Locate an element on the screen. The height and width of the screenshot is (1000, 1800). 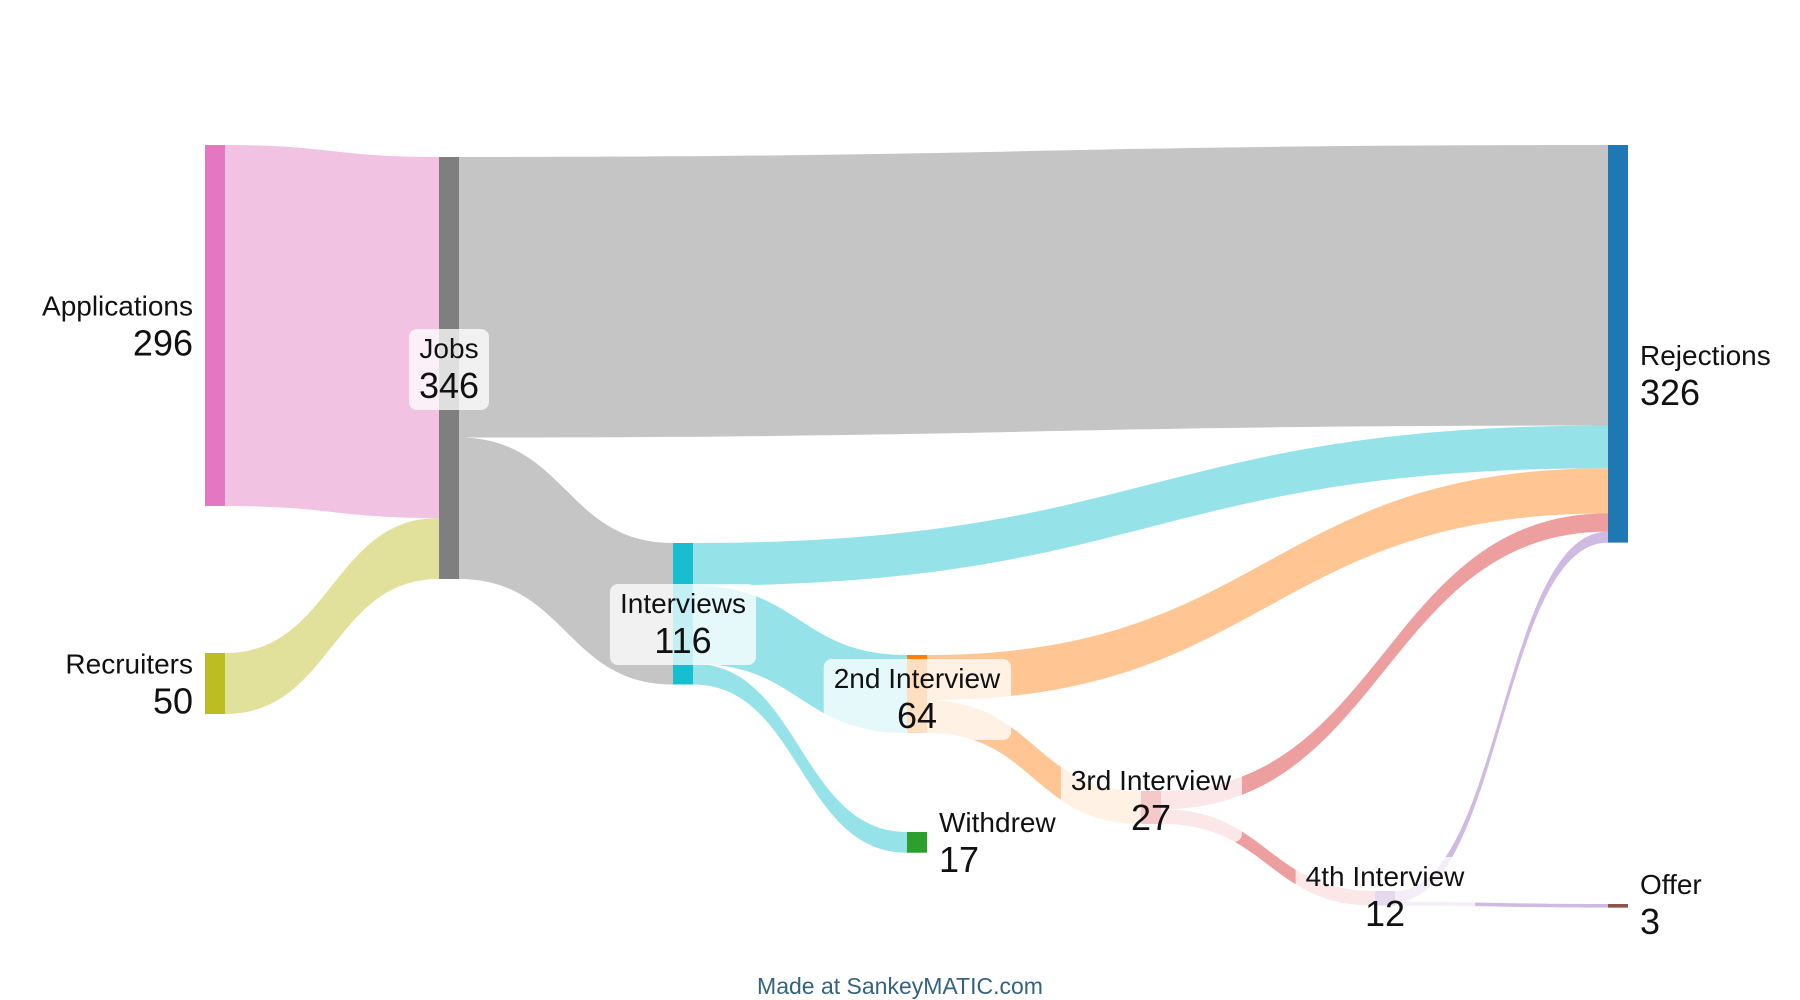
link-second-to-rejections is located at coordinates (1267, 584).